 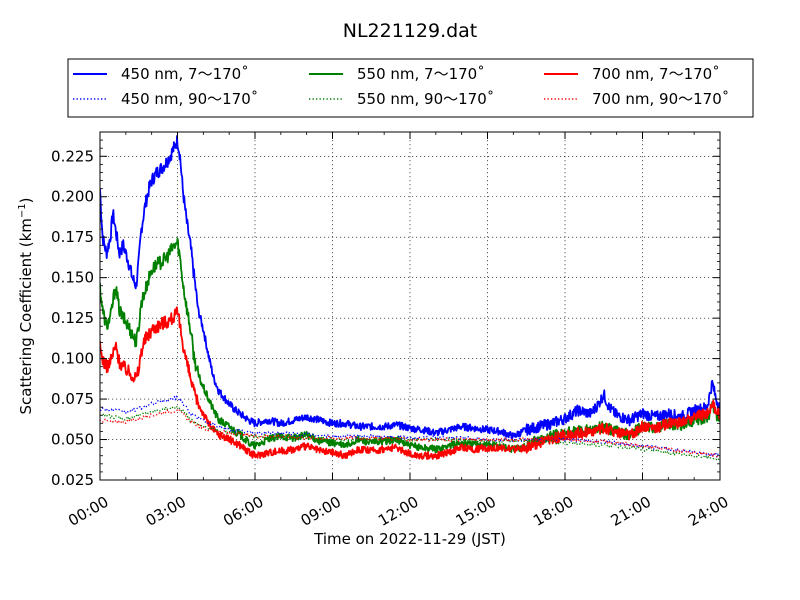 What do you see at coordinates (72, 318) in the screenshot?
I see `y-tick-label: 0.125` at bounding box center [72, 318].